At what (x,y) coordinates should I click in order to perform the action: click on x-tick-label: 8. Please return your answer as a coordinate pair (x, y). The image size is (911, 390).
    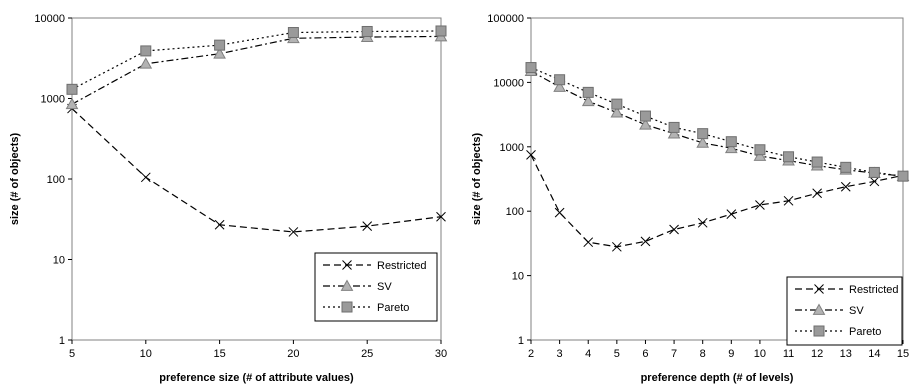
    Looking at the image, I should click on (703, 354).